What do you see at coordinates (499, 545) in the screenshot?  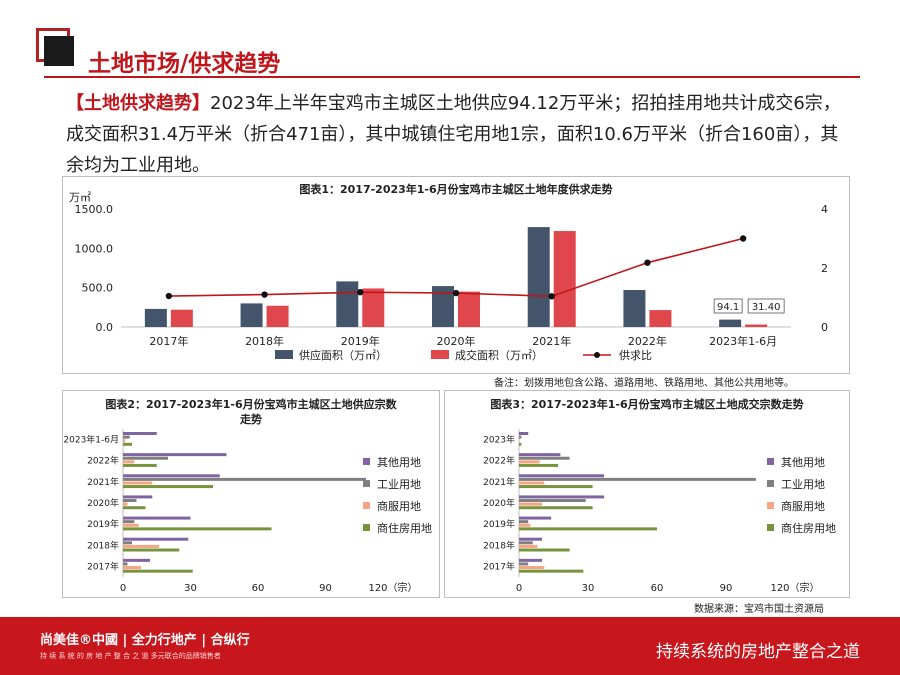 I see `chart3-ytick-label: 2018年` at bounding box center [499, 545].